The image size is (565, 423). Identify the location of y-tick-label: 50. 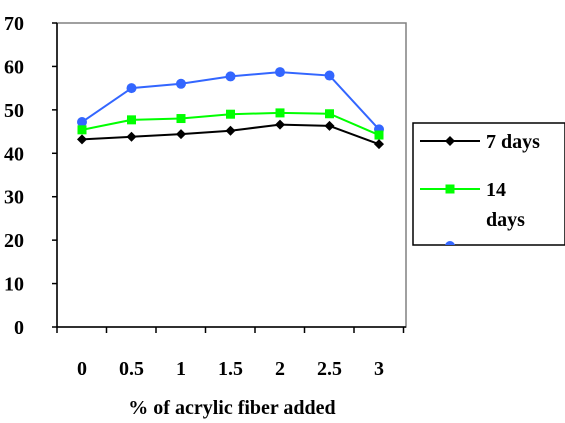
(14, 111).